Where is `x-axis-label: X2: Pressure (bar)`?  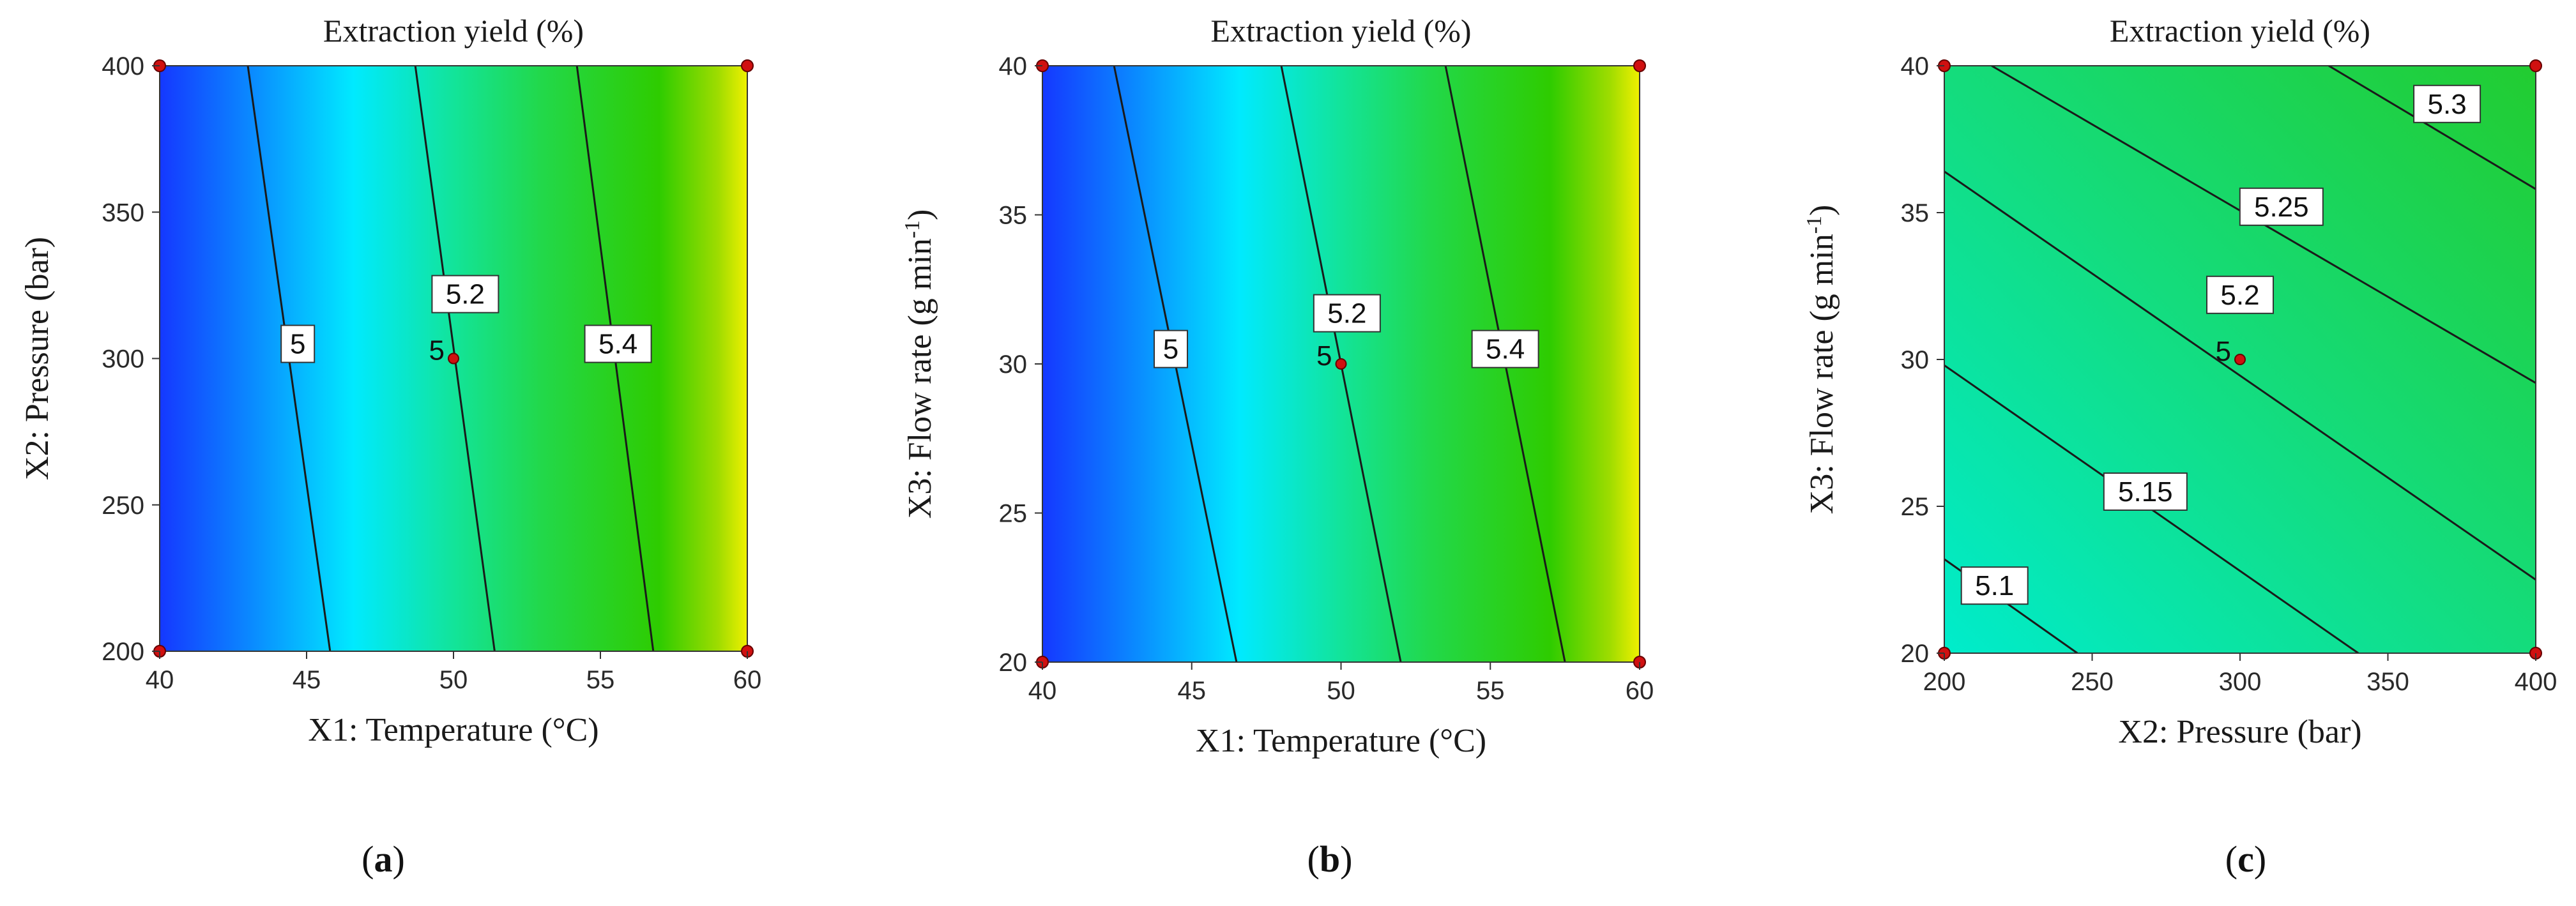 x-axis-label: X2: Pressure (bar) is located at coordinates (2239, 732).